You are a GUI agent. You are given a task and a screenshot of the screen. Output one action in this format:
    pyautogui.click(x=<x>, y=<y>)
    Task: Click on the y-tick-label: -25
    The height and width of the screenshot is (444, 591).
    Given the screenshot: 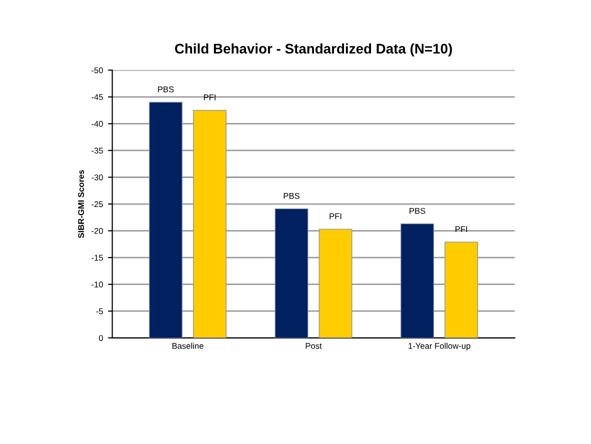 What is the action you would take?
    pyautogui.click(x=97, y=204)
    